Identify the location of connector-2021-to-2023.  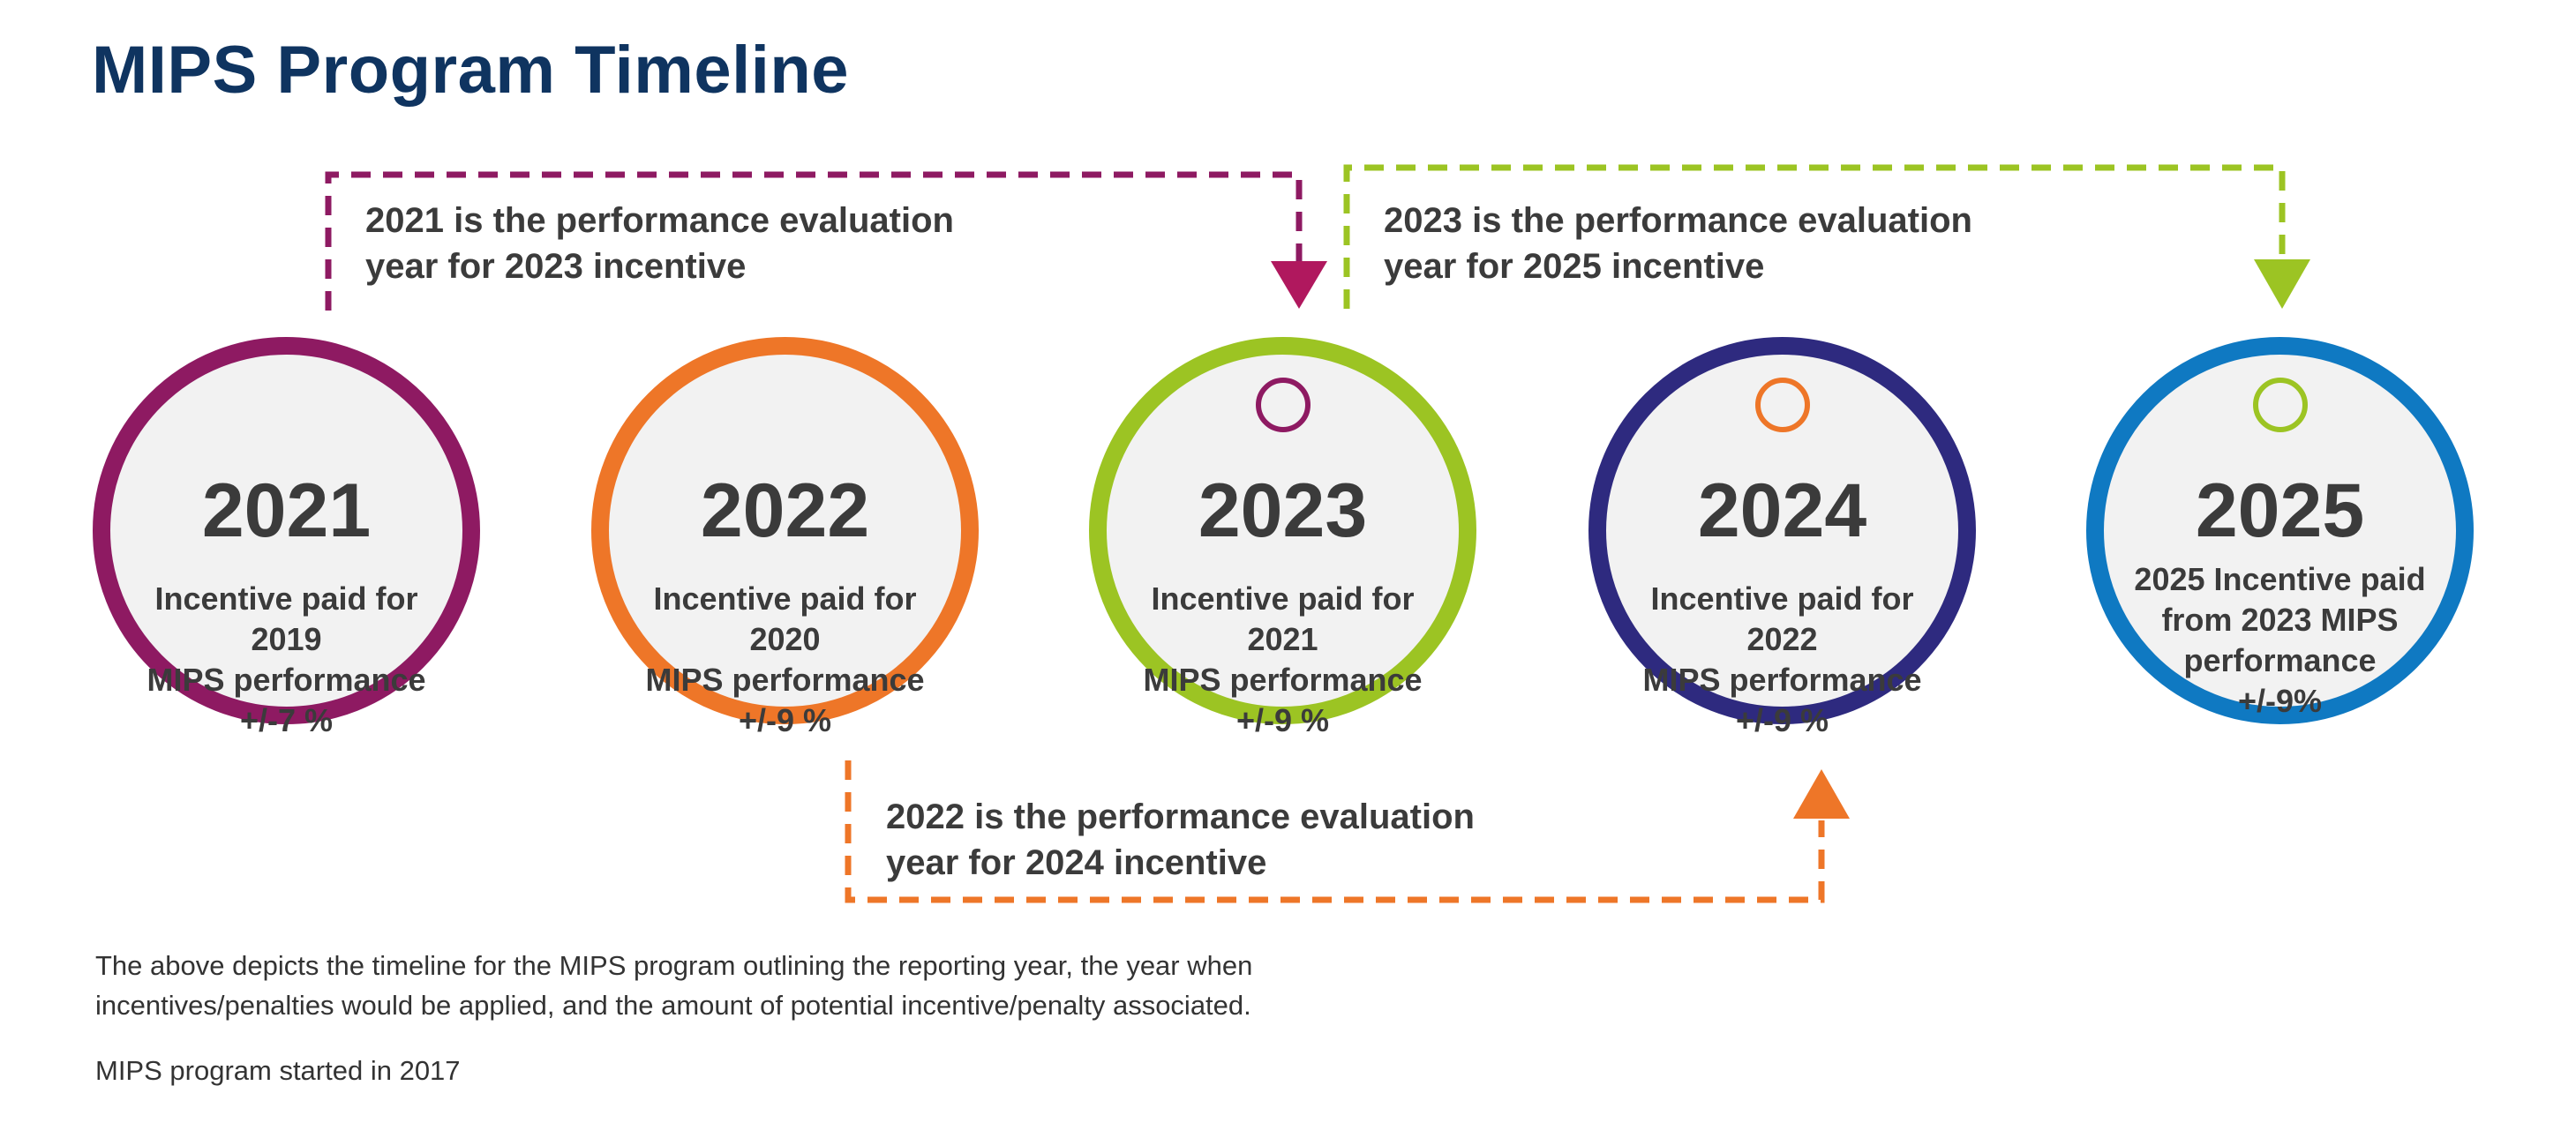
(814, 241).